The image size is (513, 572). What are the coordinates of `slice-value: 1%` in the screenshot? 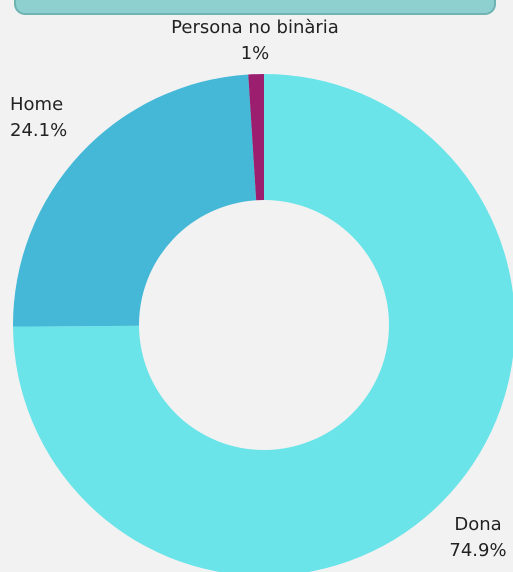 It's located at (255, 53).